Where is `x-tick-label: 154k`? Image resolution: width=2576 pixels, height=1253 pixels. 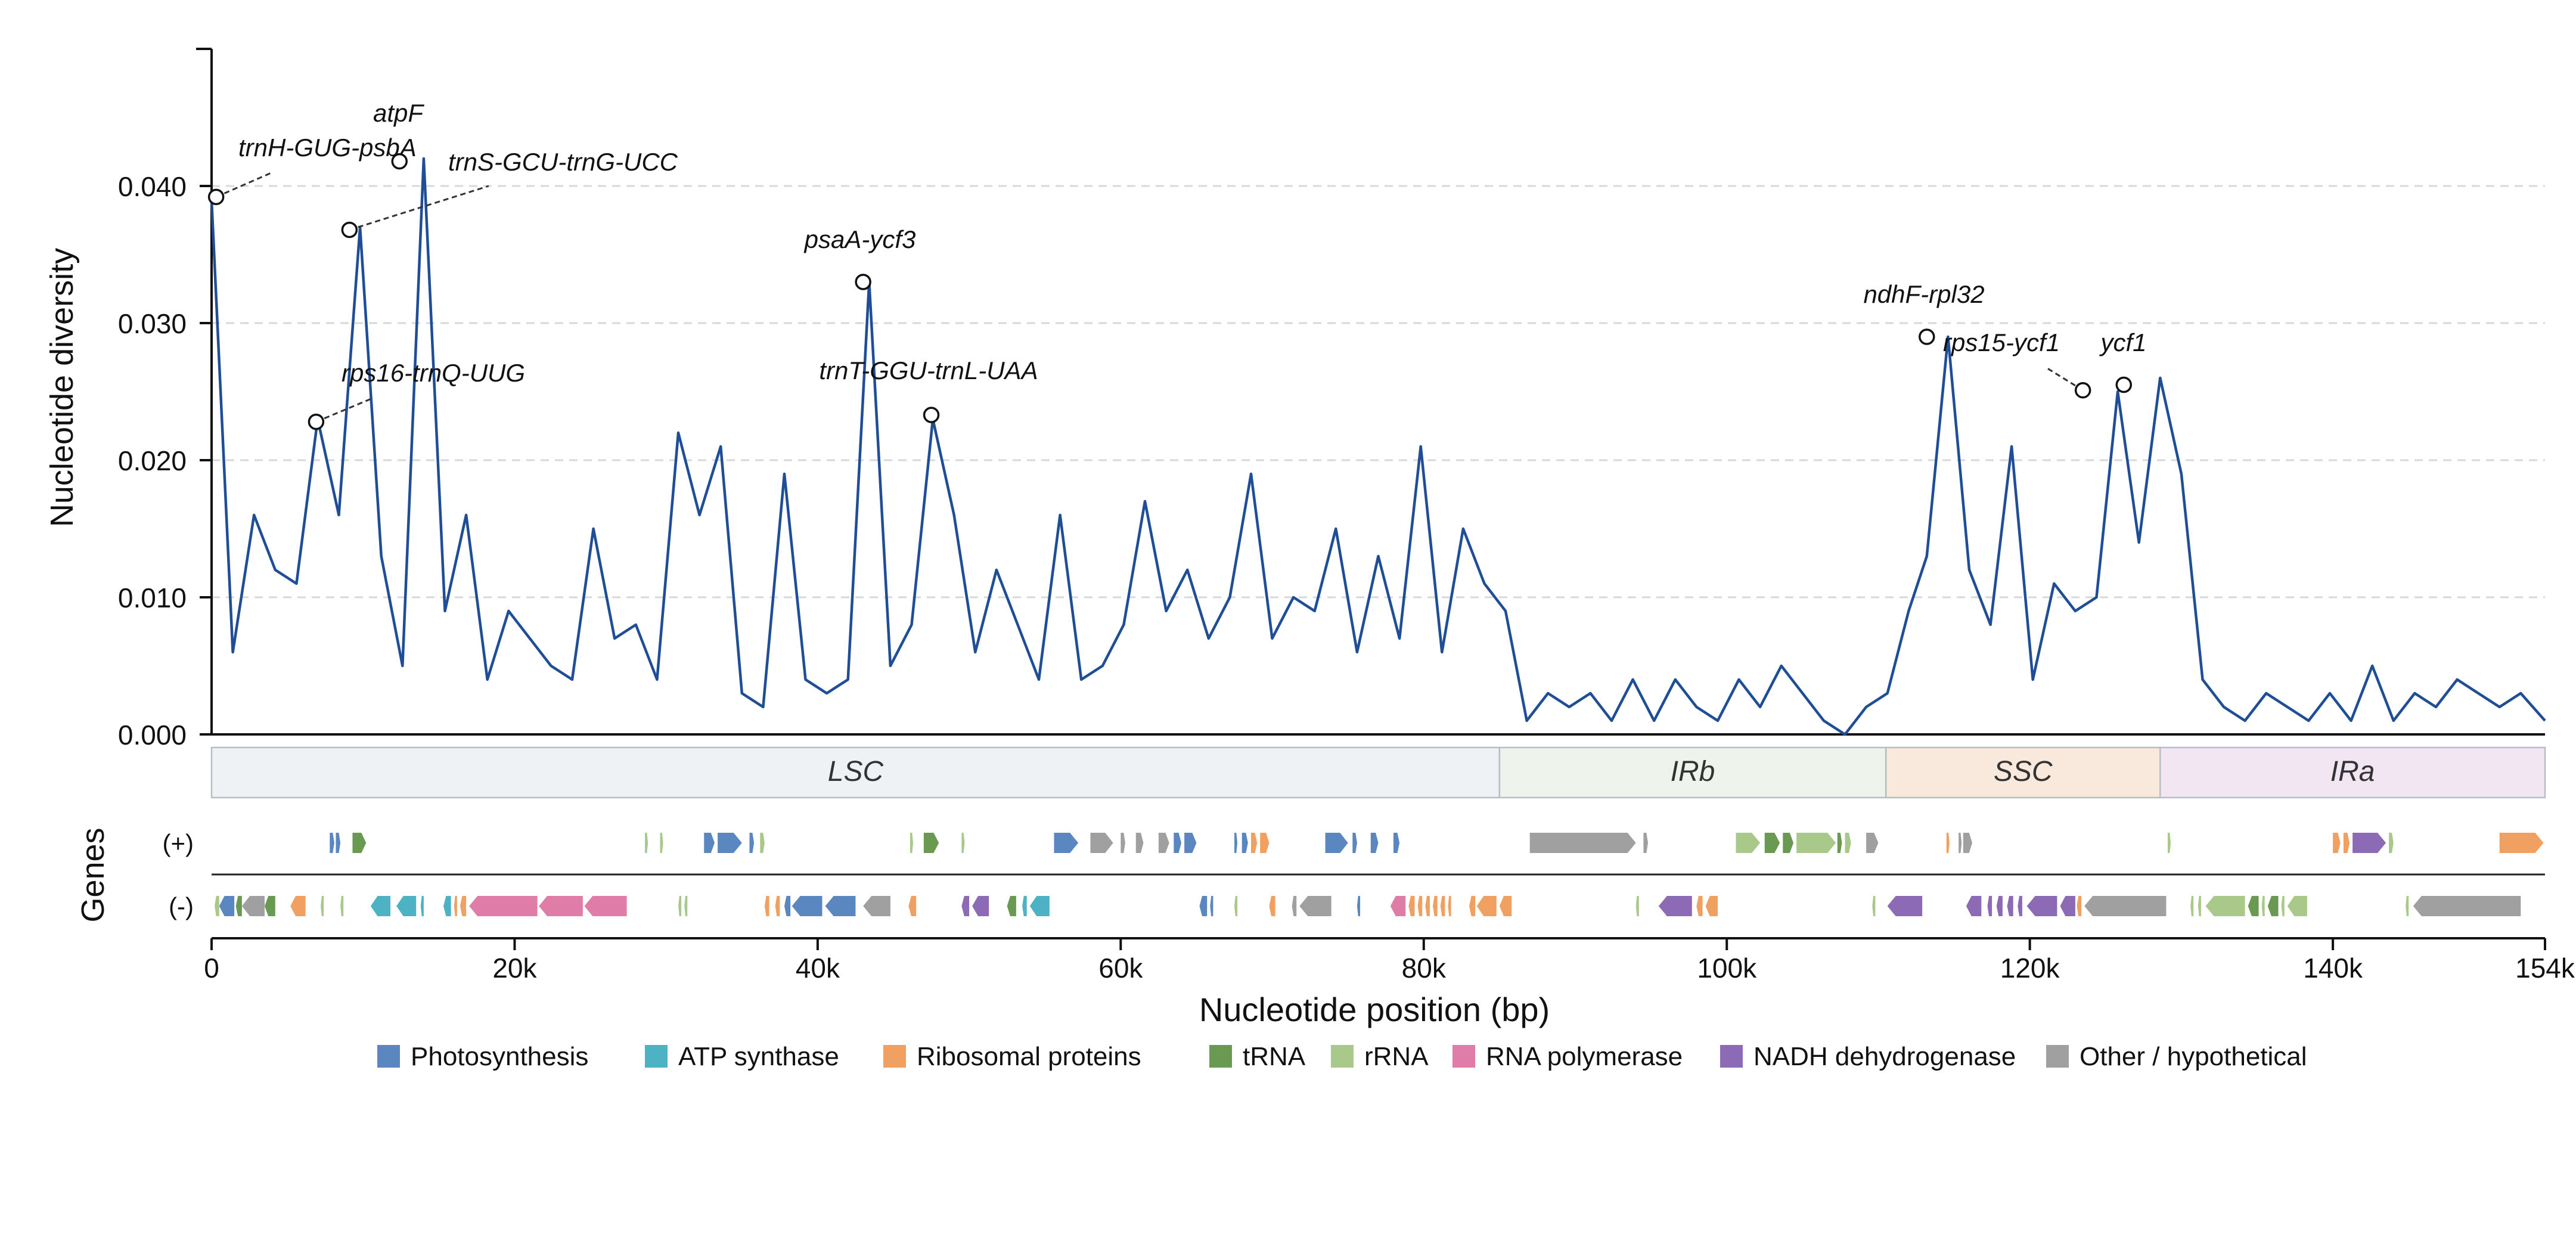 x-tick-label: 154k is located at coordinates (2545, 968).